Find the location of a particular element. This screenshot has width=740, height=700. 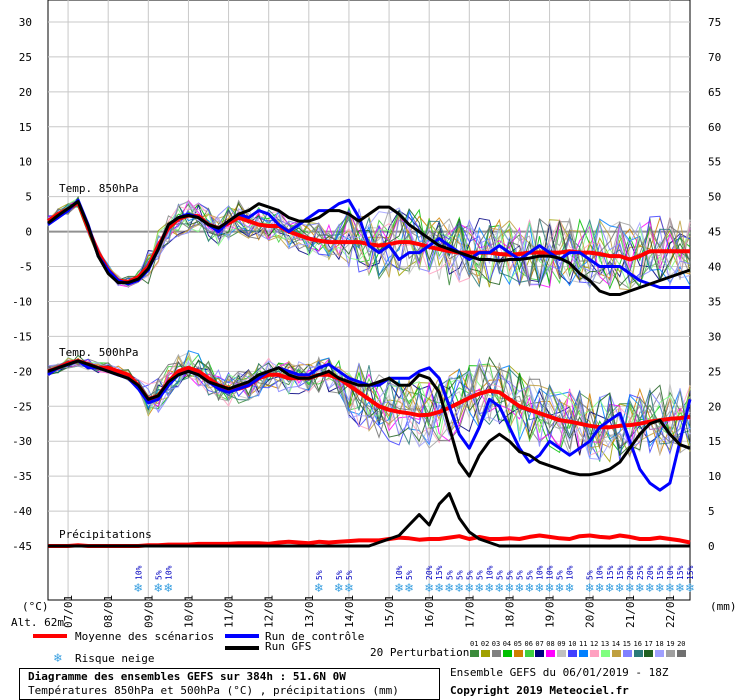

date-tick-label: 19/01 is located at coordinates (550, 611).